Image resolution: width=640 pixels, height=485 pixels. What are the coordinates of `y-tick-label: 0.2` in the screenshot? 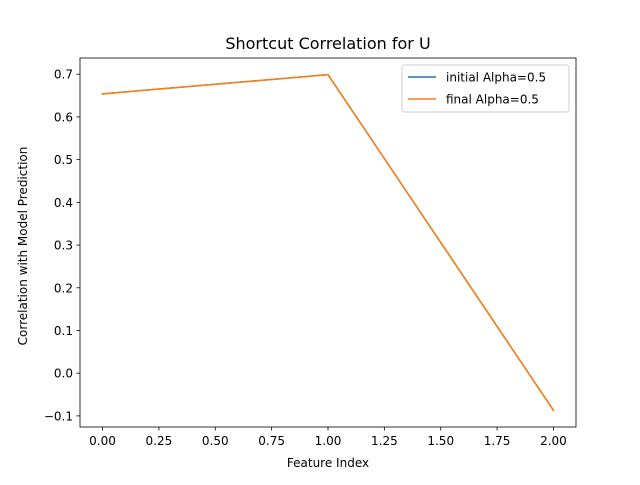 It's located at (63, 288).